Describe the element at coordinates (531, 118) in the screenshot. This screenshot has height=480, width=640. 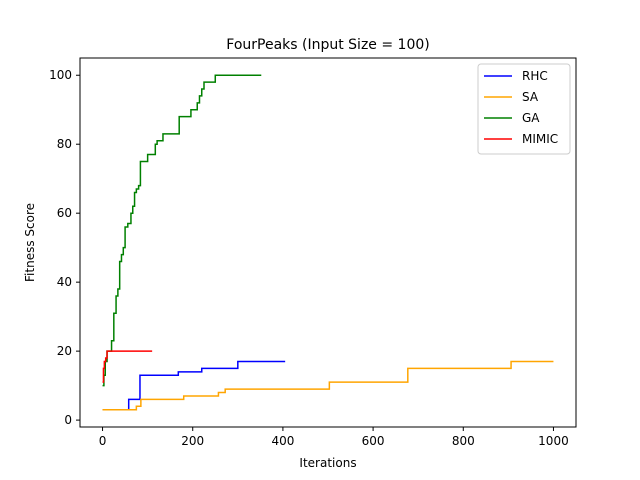
I see `legend-label-ga: GA` at that location.